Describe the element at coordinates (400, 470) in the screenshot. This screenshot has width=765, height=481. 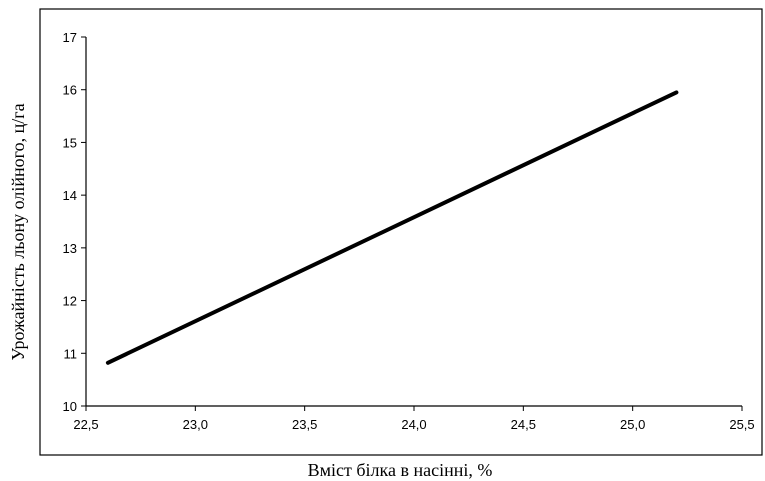
I see `x-axis-title: Вміст білка в насінні, %` at that location.